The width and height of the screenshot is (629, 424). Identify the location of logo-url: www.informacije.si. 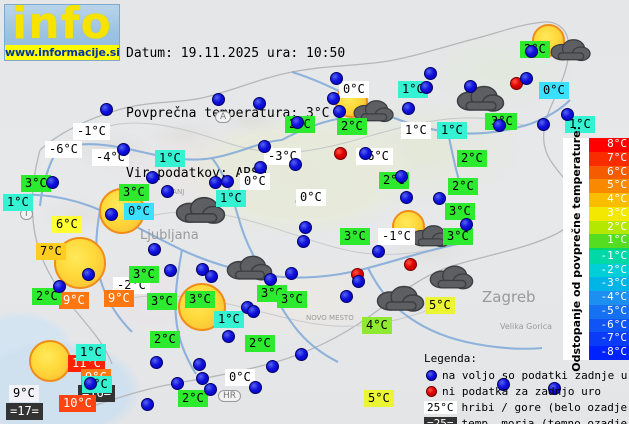
(62, 52).